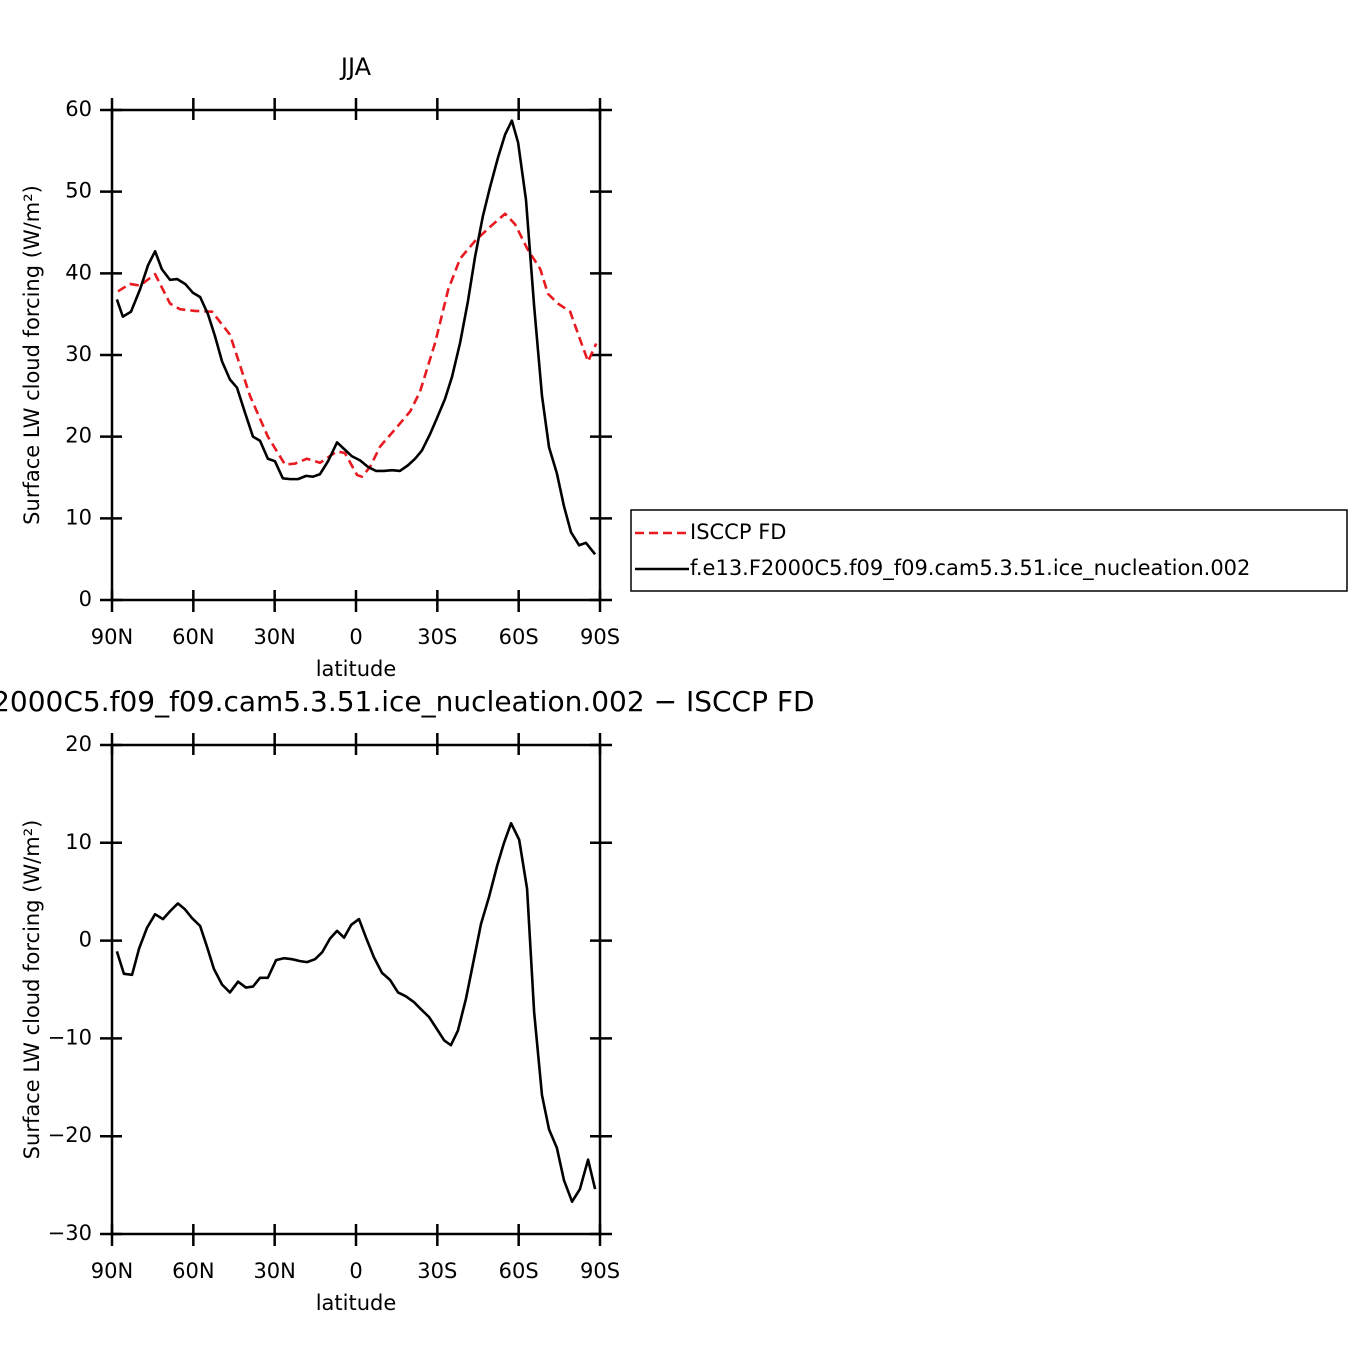  What do you see at coordinates (989, 550) in the screenshot?
I see `legend-box` at bounding box center [989, 550].